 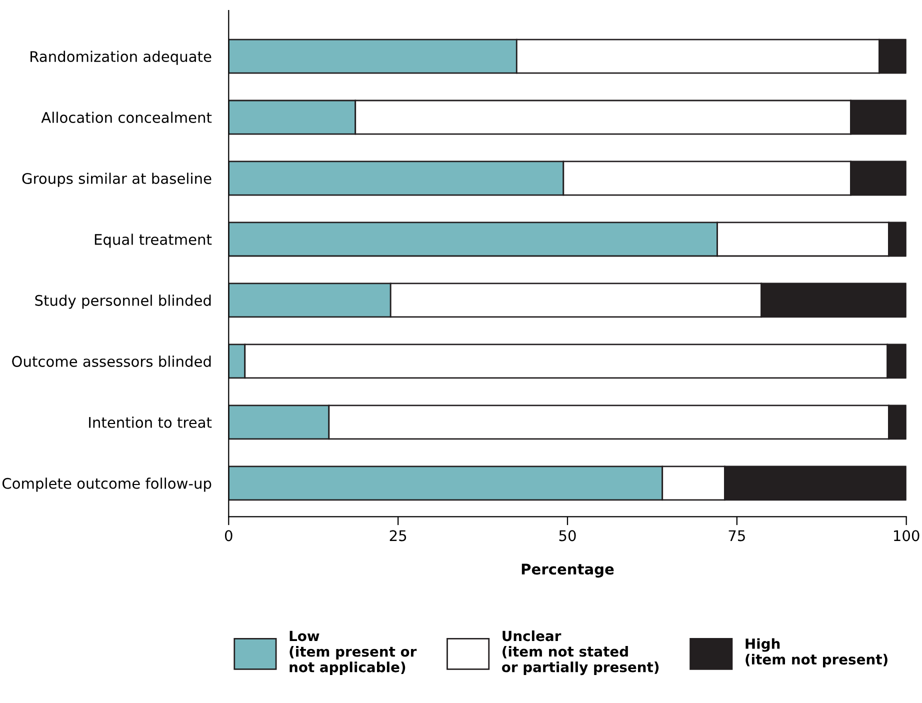 I want to click on y-tick-label: Randomization adequate, so click(x=121, y=57).